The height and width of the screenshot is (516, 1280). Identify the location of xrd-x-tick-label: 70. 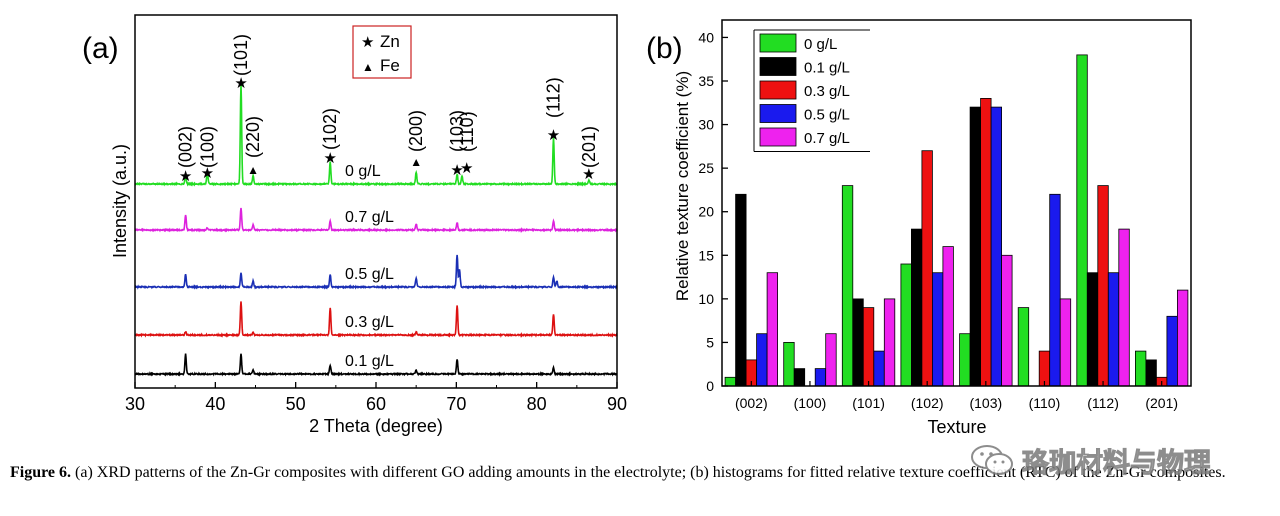
(456, 404).